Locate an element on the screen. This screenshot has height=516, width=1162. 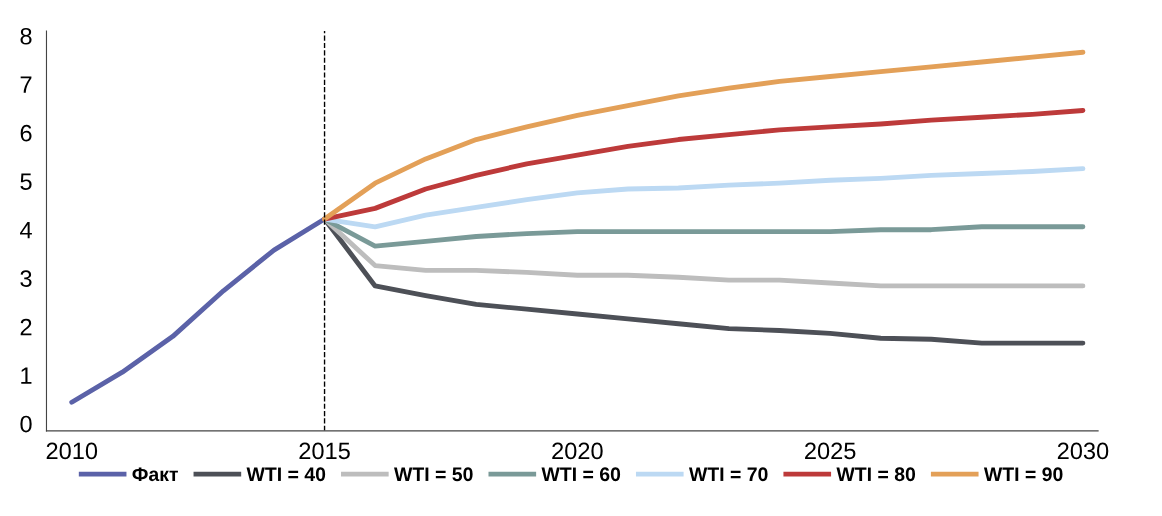
y-tick-label: 0 is located at coordinates (26, 424).